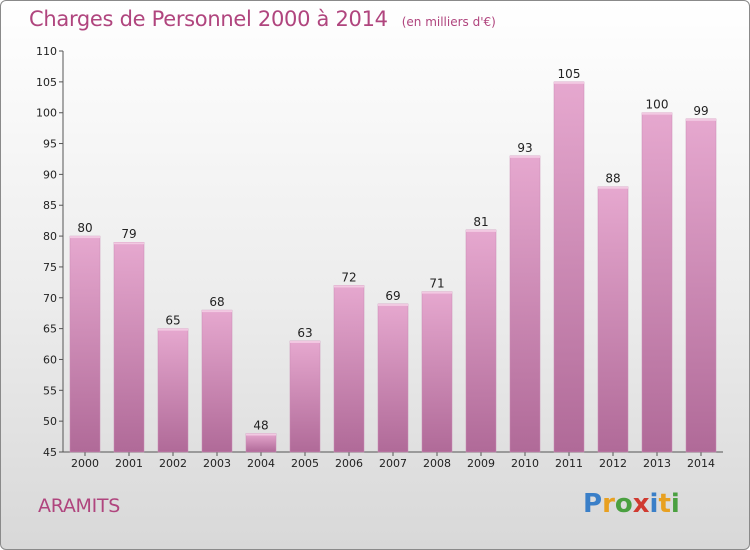 The height and width of the screenshot is (550, 750). What do you see at coordinates (525, 463) in the screenshot?
I see `x-tick-label: 2010` at bounding box center [525, 463].